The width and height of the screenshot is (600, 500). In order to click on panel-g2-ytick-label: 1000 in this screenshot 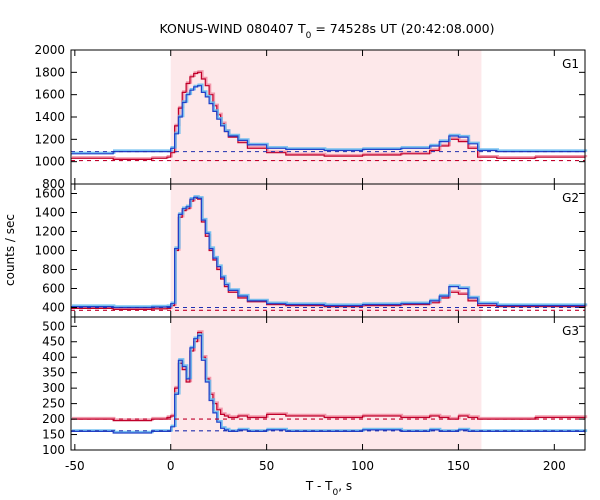, I will do `click(49, 251)`.